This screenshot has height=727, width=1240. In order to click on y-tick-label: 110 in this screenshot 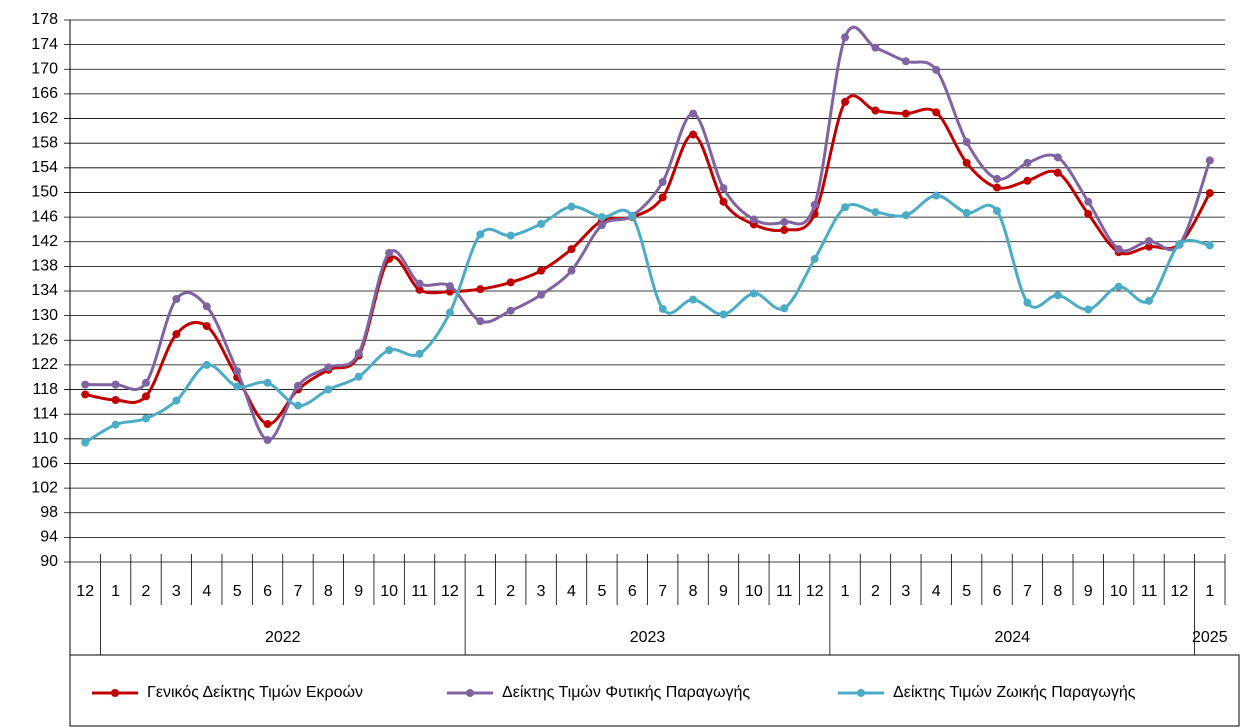, I will do `click(45, 438)`.